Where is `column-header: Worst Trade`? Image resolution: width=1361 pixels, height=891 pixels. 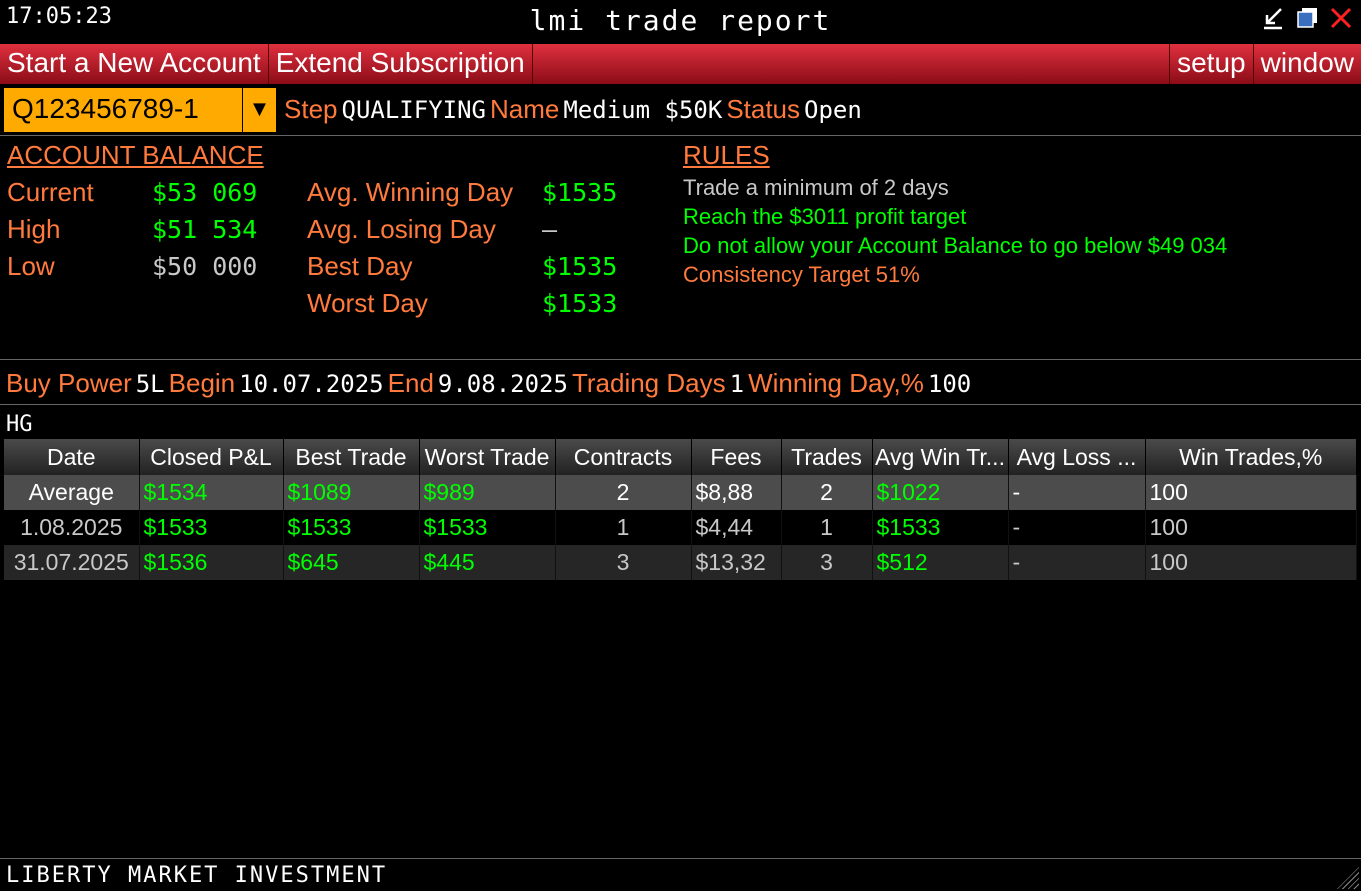 column-header: Worst Trade is located at coordinates (487, 457).